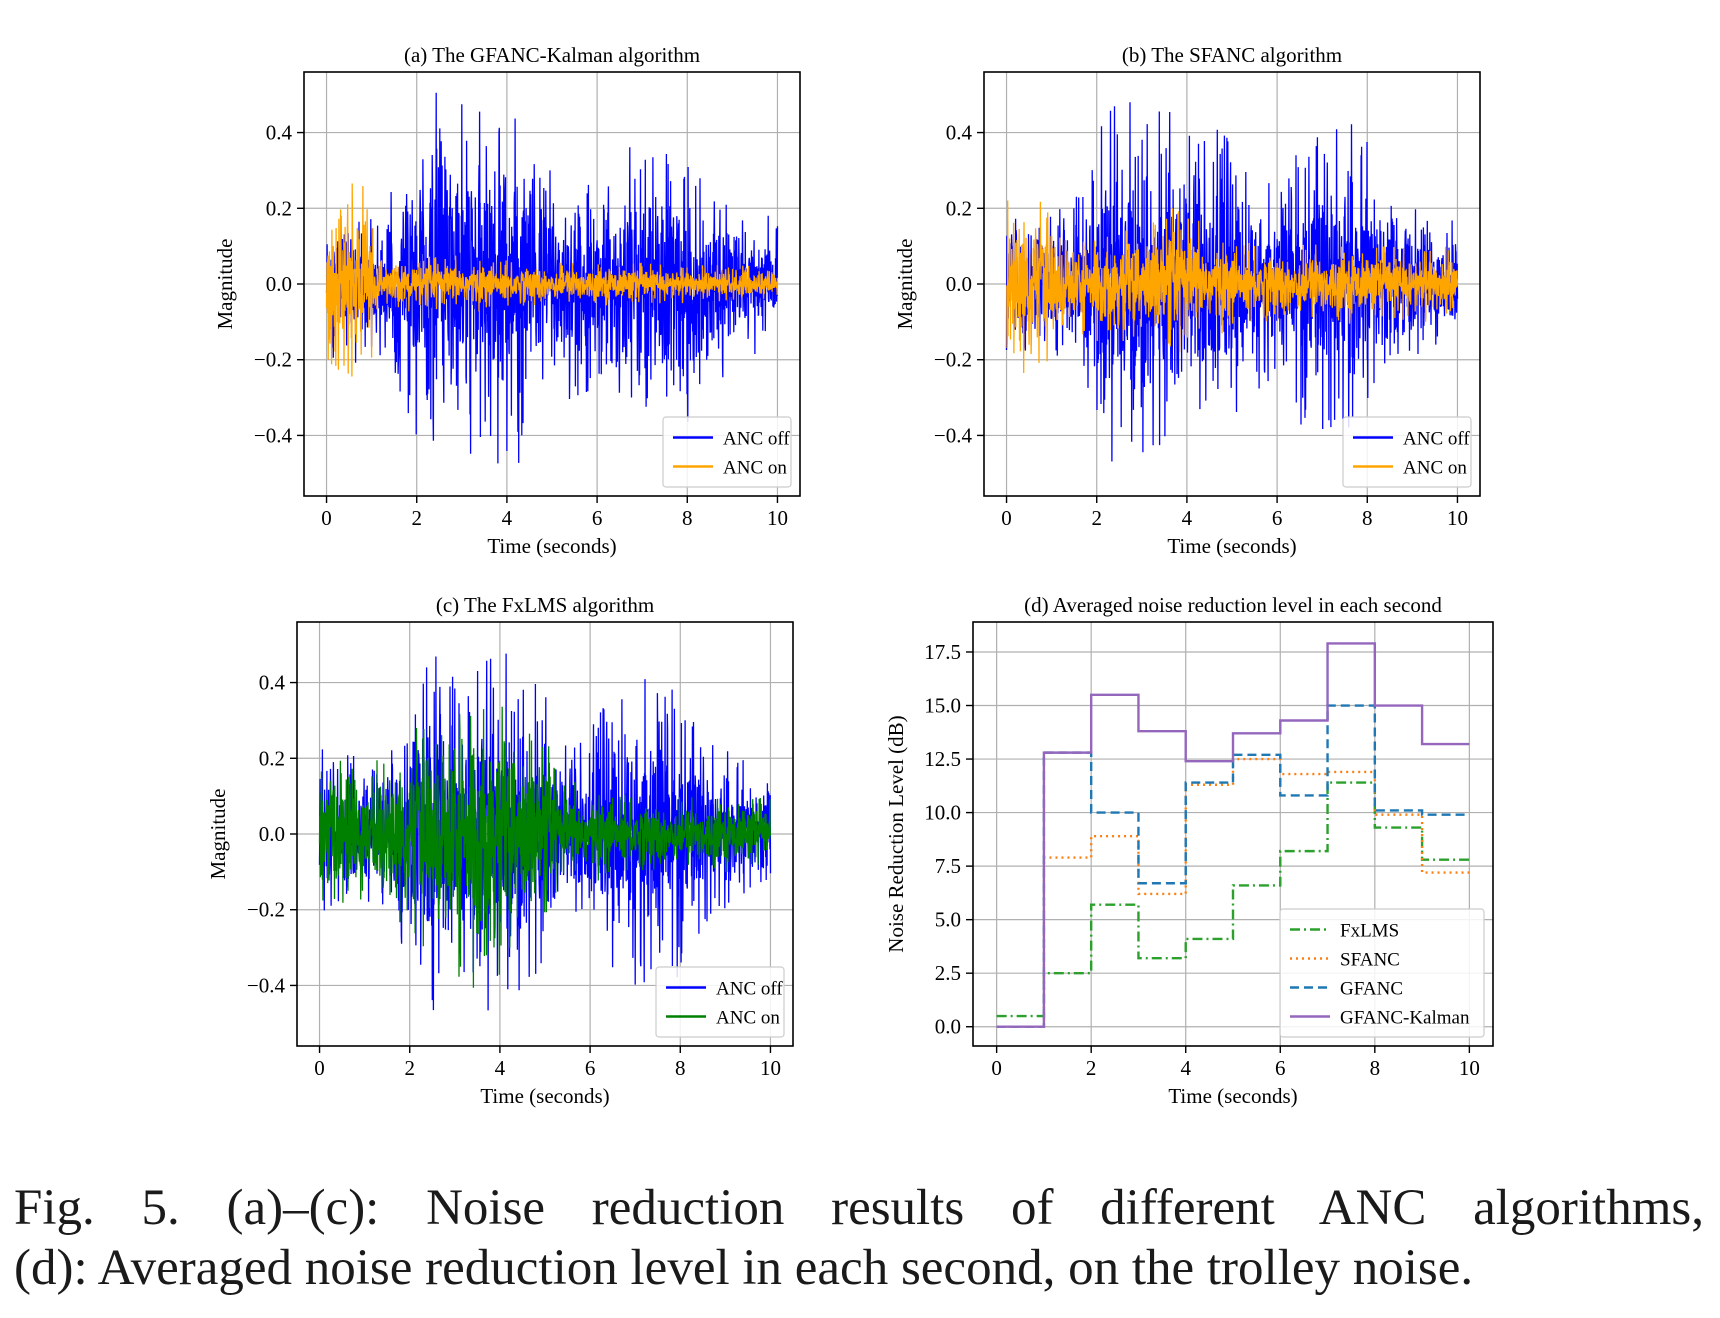 The width and height of the screenshot is (1720, 1318). Describe the element at coordinates (1232, 55) in the screenshot. I see `chart-title: (b) The SFANC algorithm` at that location.